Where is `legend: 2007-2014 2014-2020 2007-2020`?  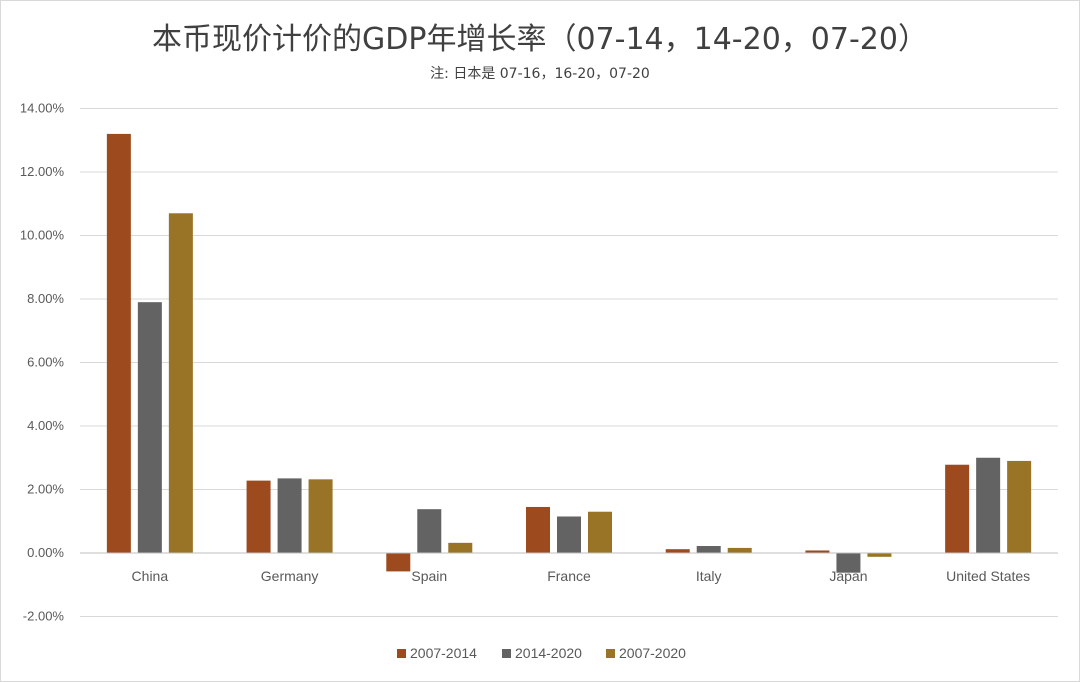 legend: 2007-2014 2014-2020 2007-2020 is located at coordinates (541, 653).